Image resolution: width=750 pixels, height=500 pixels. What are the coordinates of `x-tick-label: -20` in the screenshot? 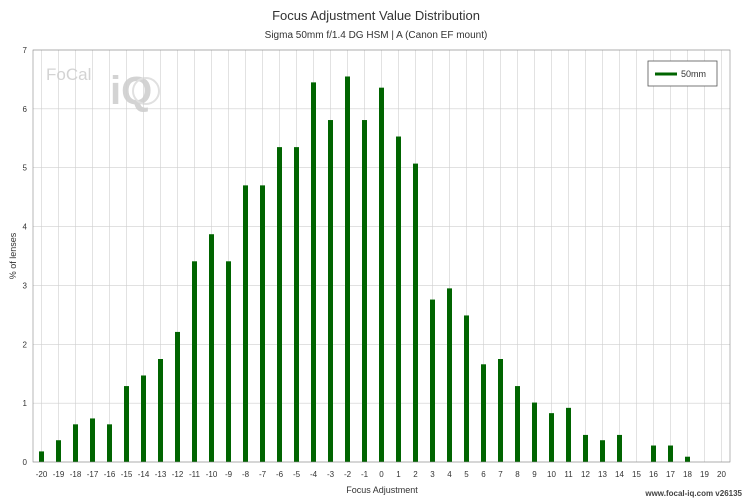 It's located at (42, 474).